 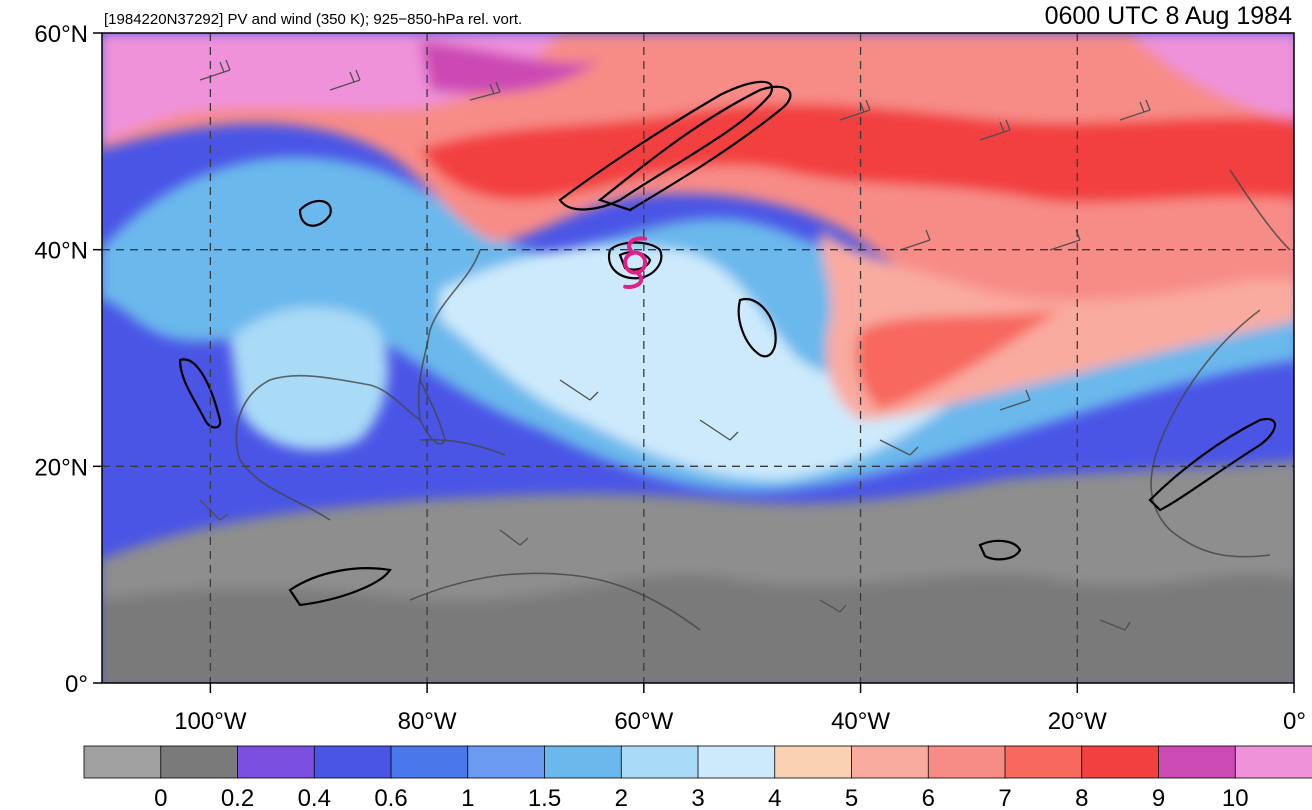 I want to click on pv-pink-maximum-ne, so click(x=1212, y=76).